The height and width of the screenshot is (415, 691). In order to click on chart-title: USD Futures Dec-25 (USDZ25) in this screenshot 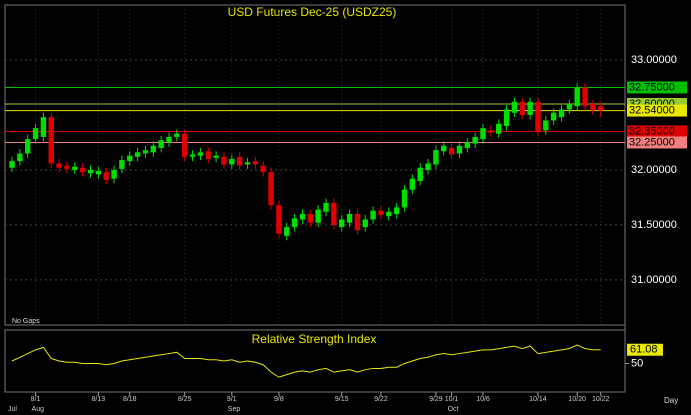, I will do `click(312, 12)`.